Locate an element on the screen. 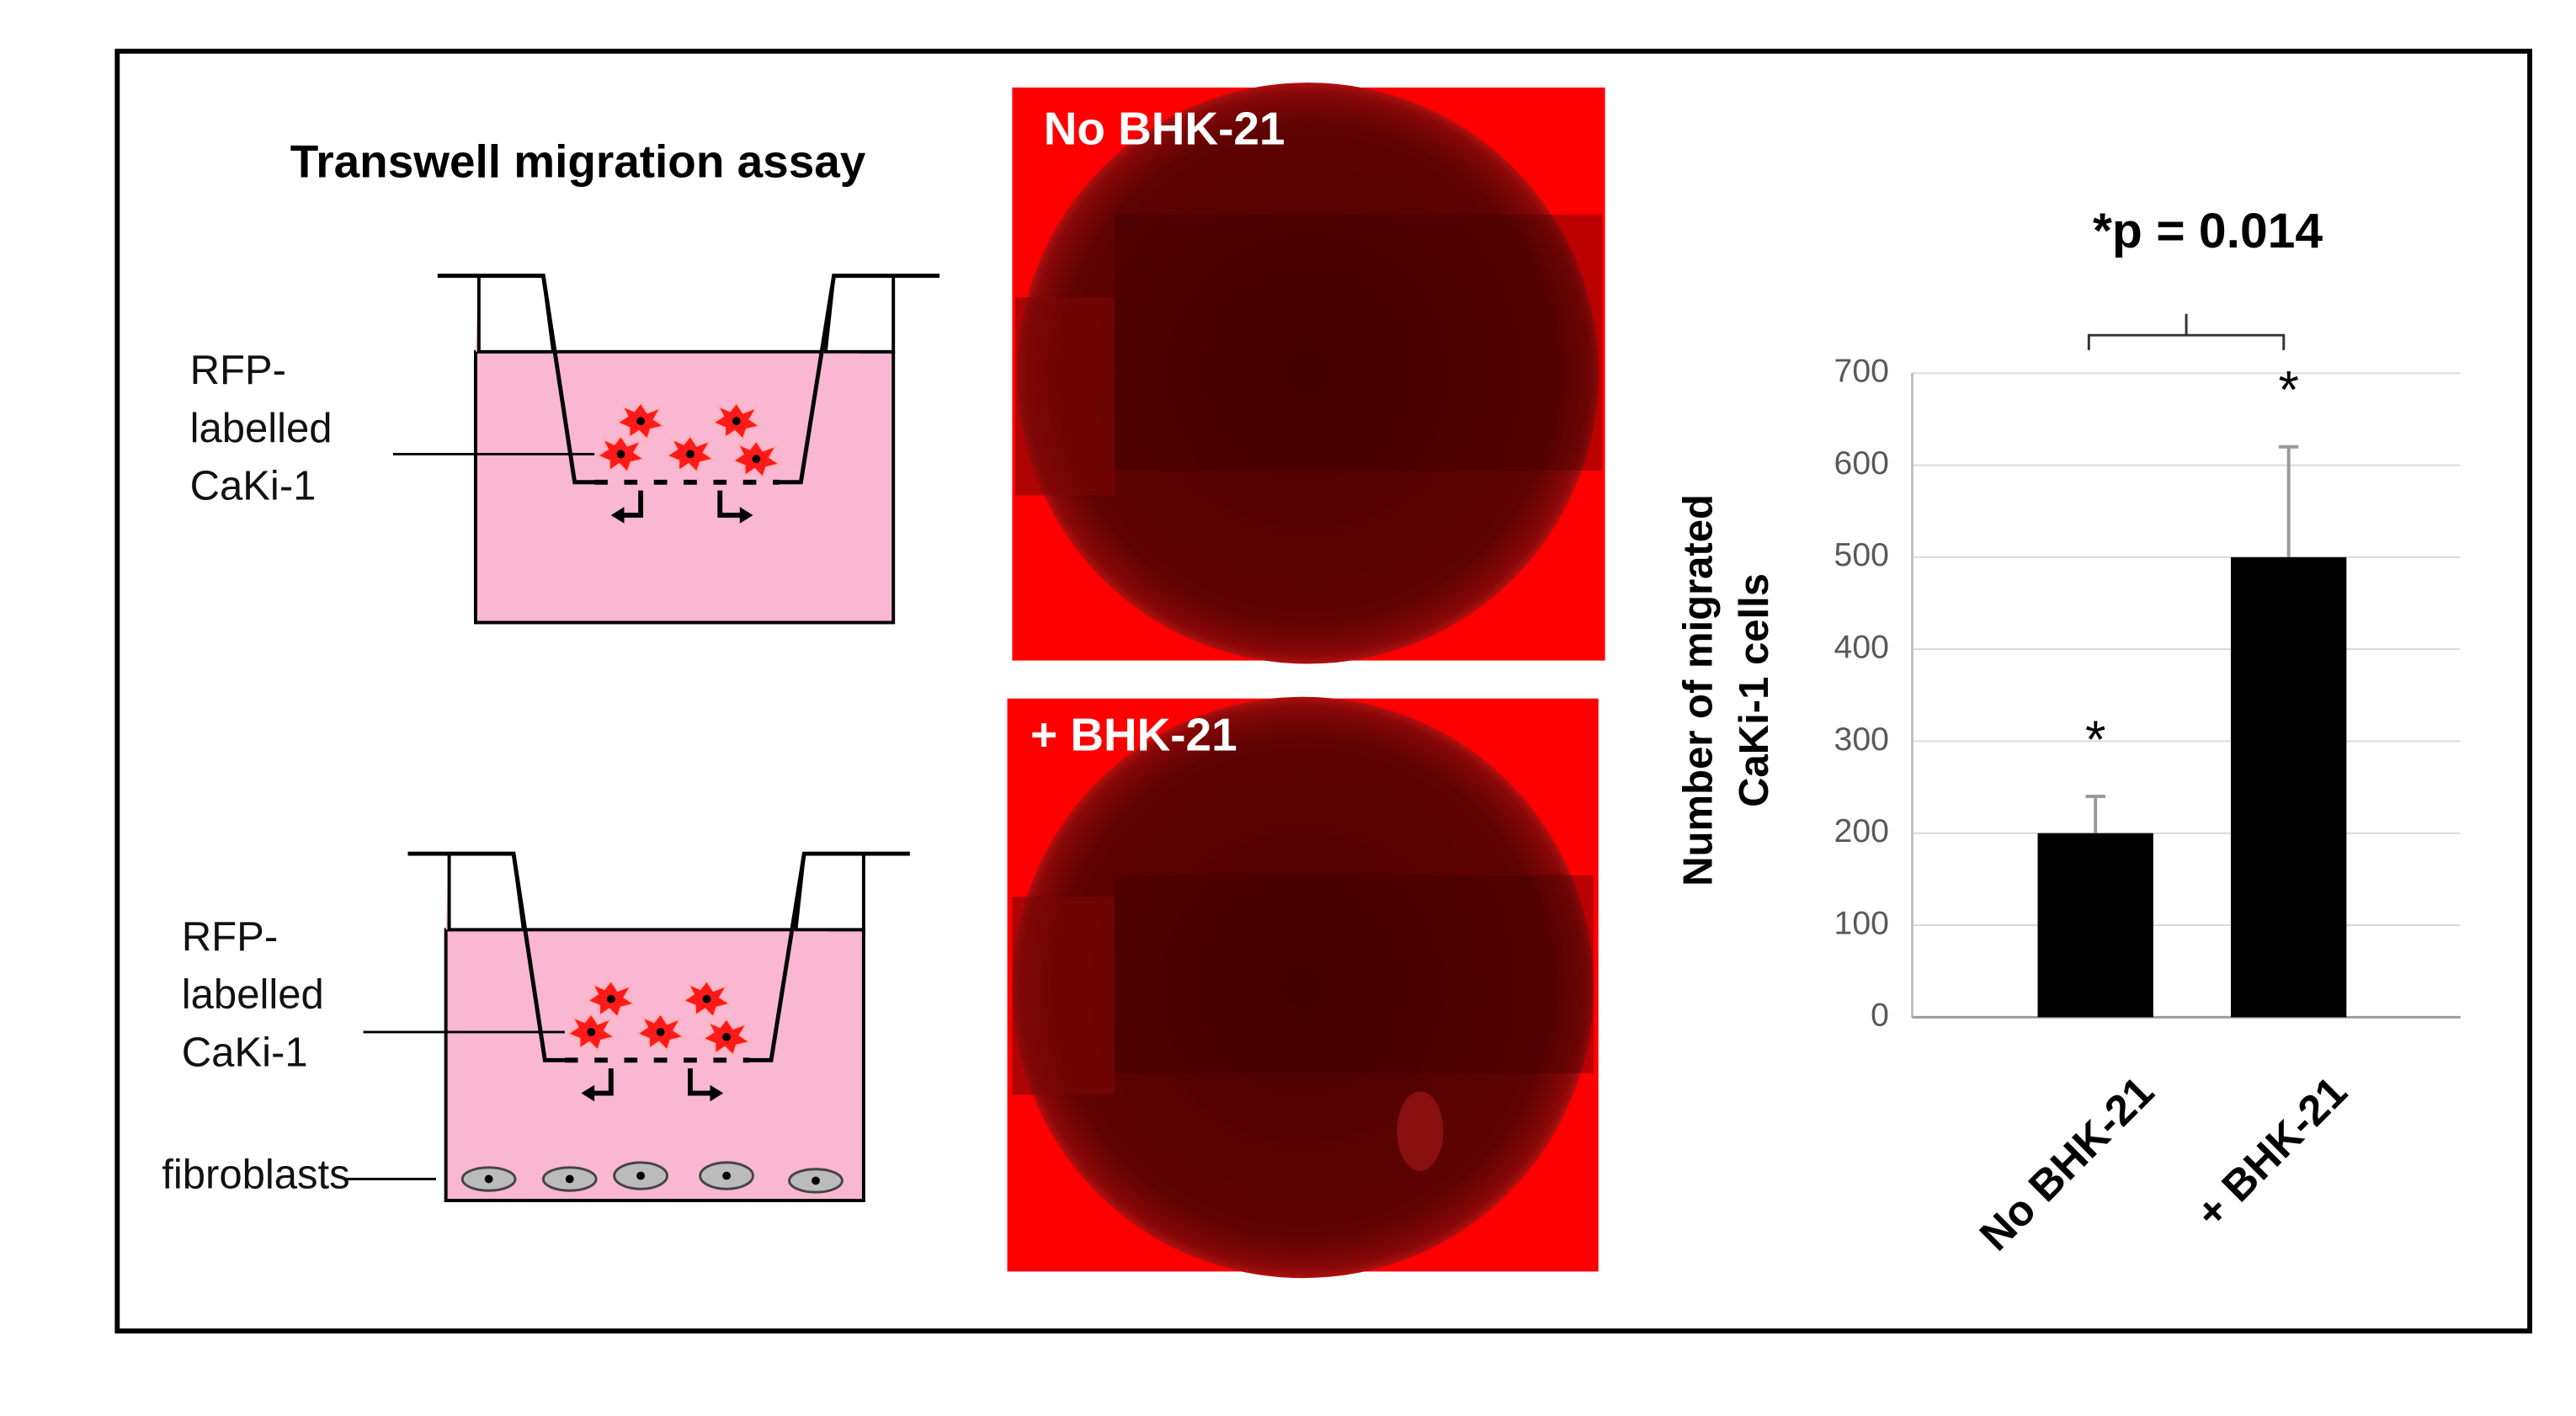 Image resolution: width=2576 pixels, height=1416 pixels. y-tick-label: 100 is located at coordinates (1861, 923).